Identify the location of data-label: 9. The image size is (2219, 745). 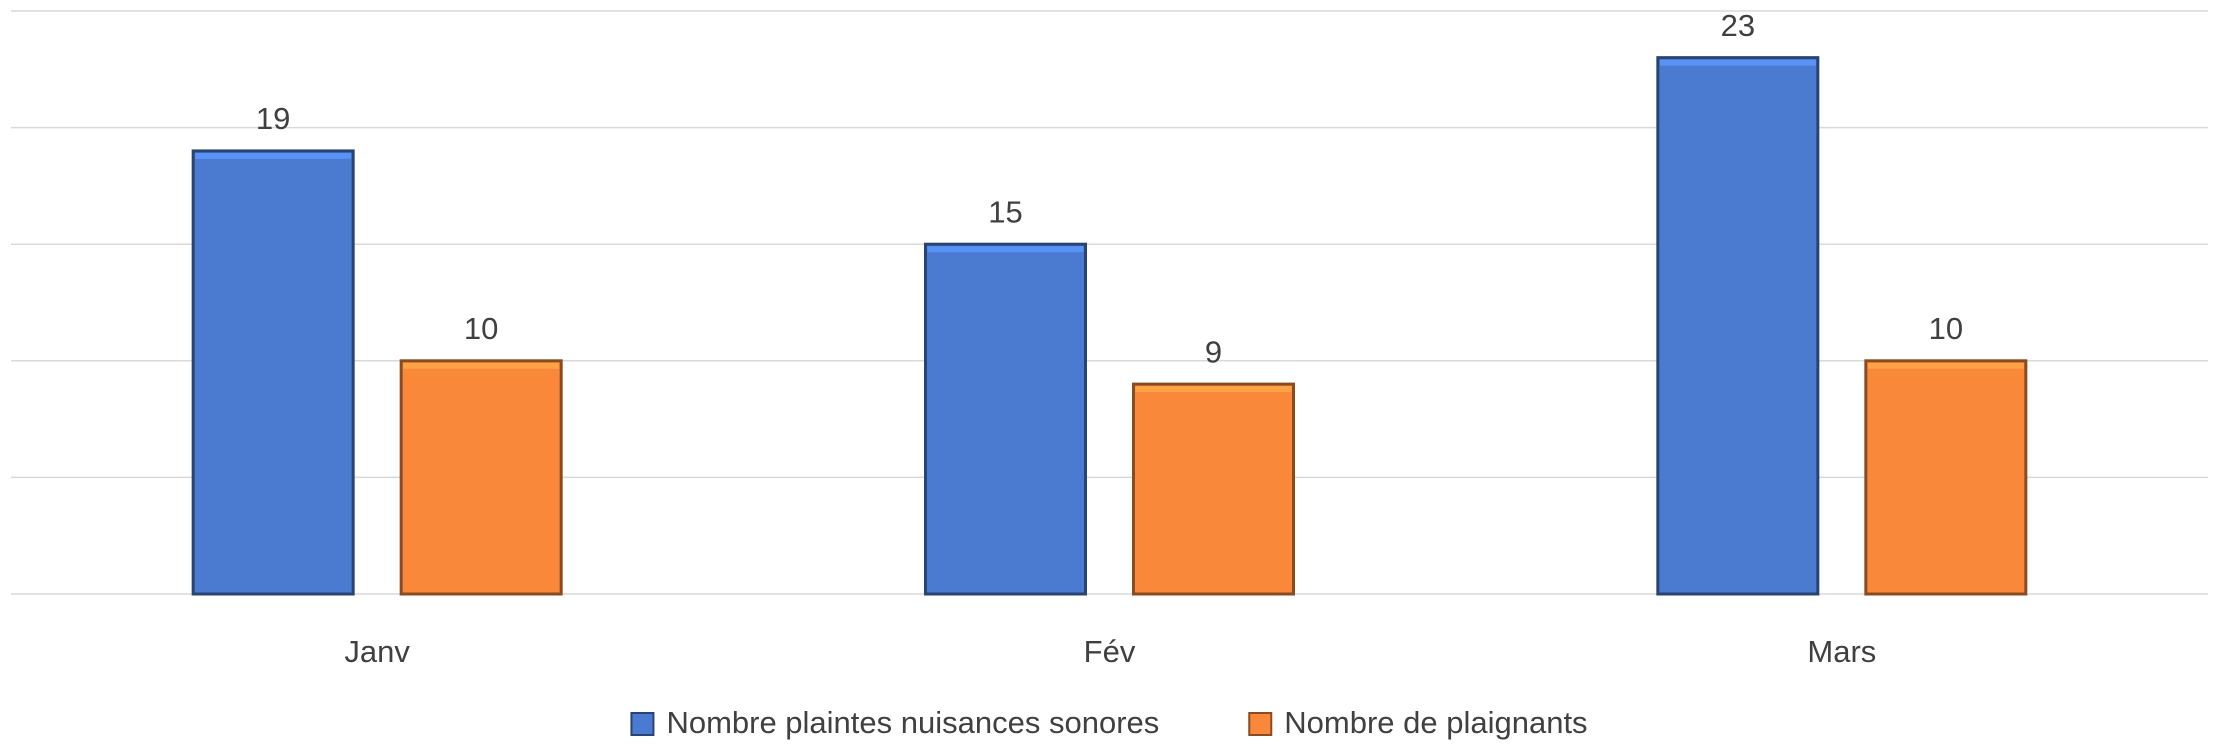
(1213, 351).